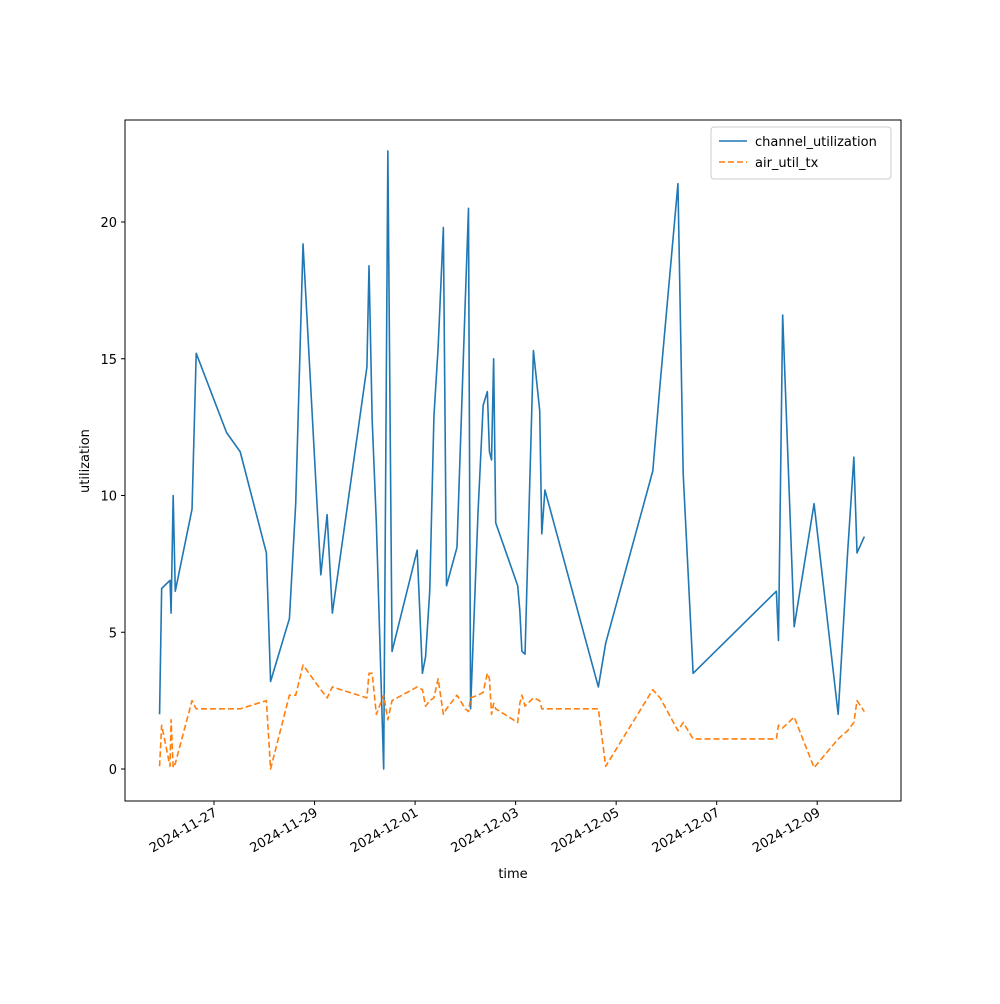 This screenshot has width=1000, height=1004. I want to click on legend: channel_utilization air_util_tx, so click(801, 153).